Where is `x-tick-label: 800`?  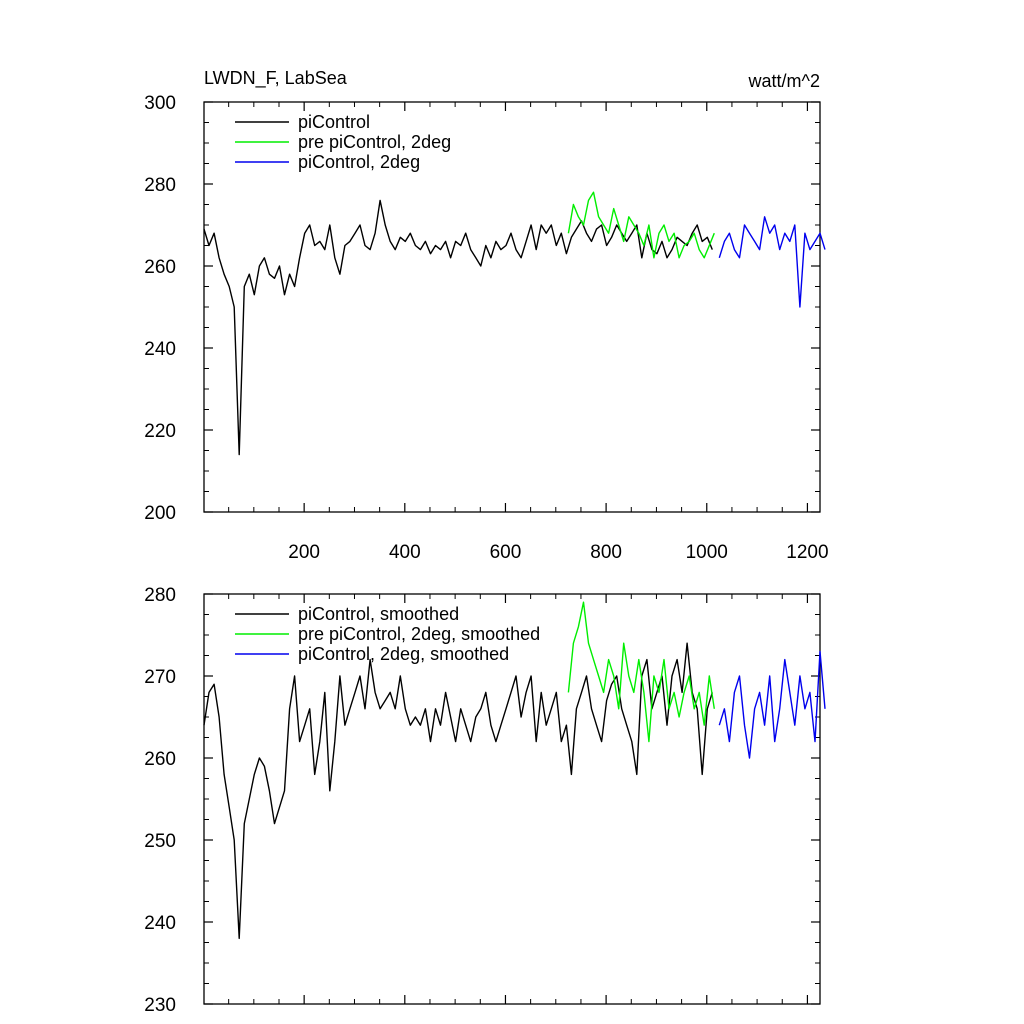 x-tick-label: 800 is located at coordinates (606, 552).